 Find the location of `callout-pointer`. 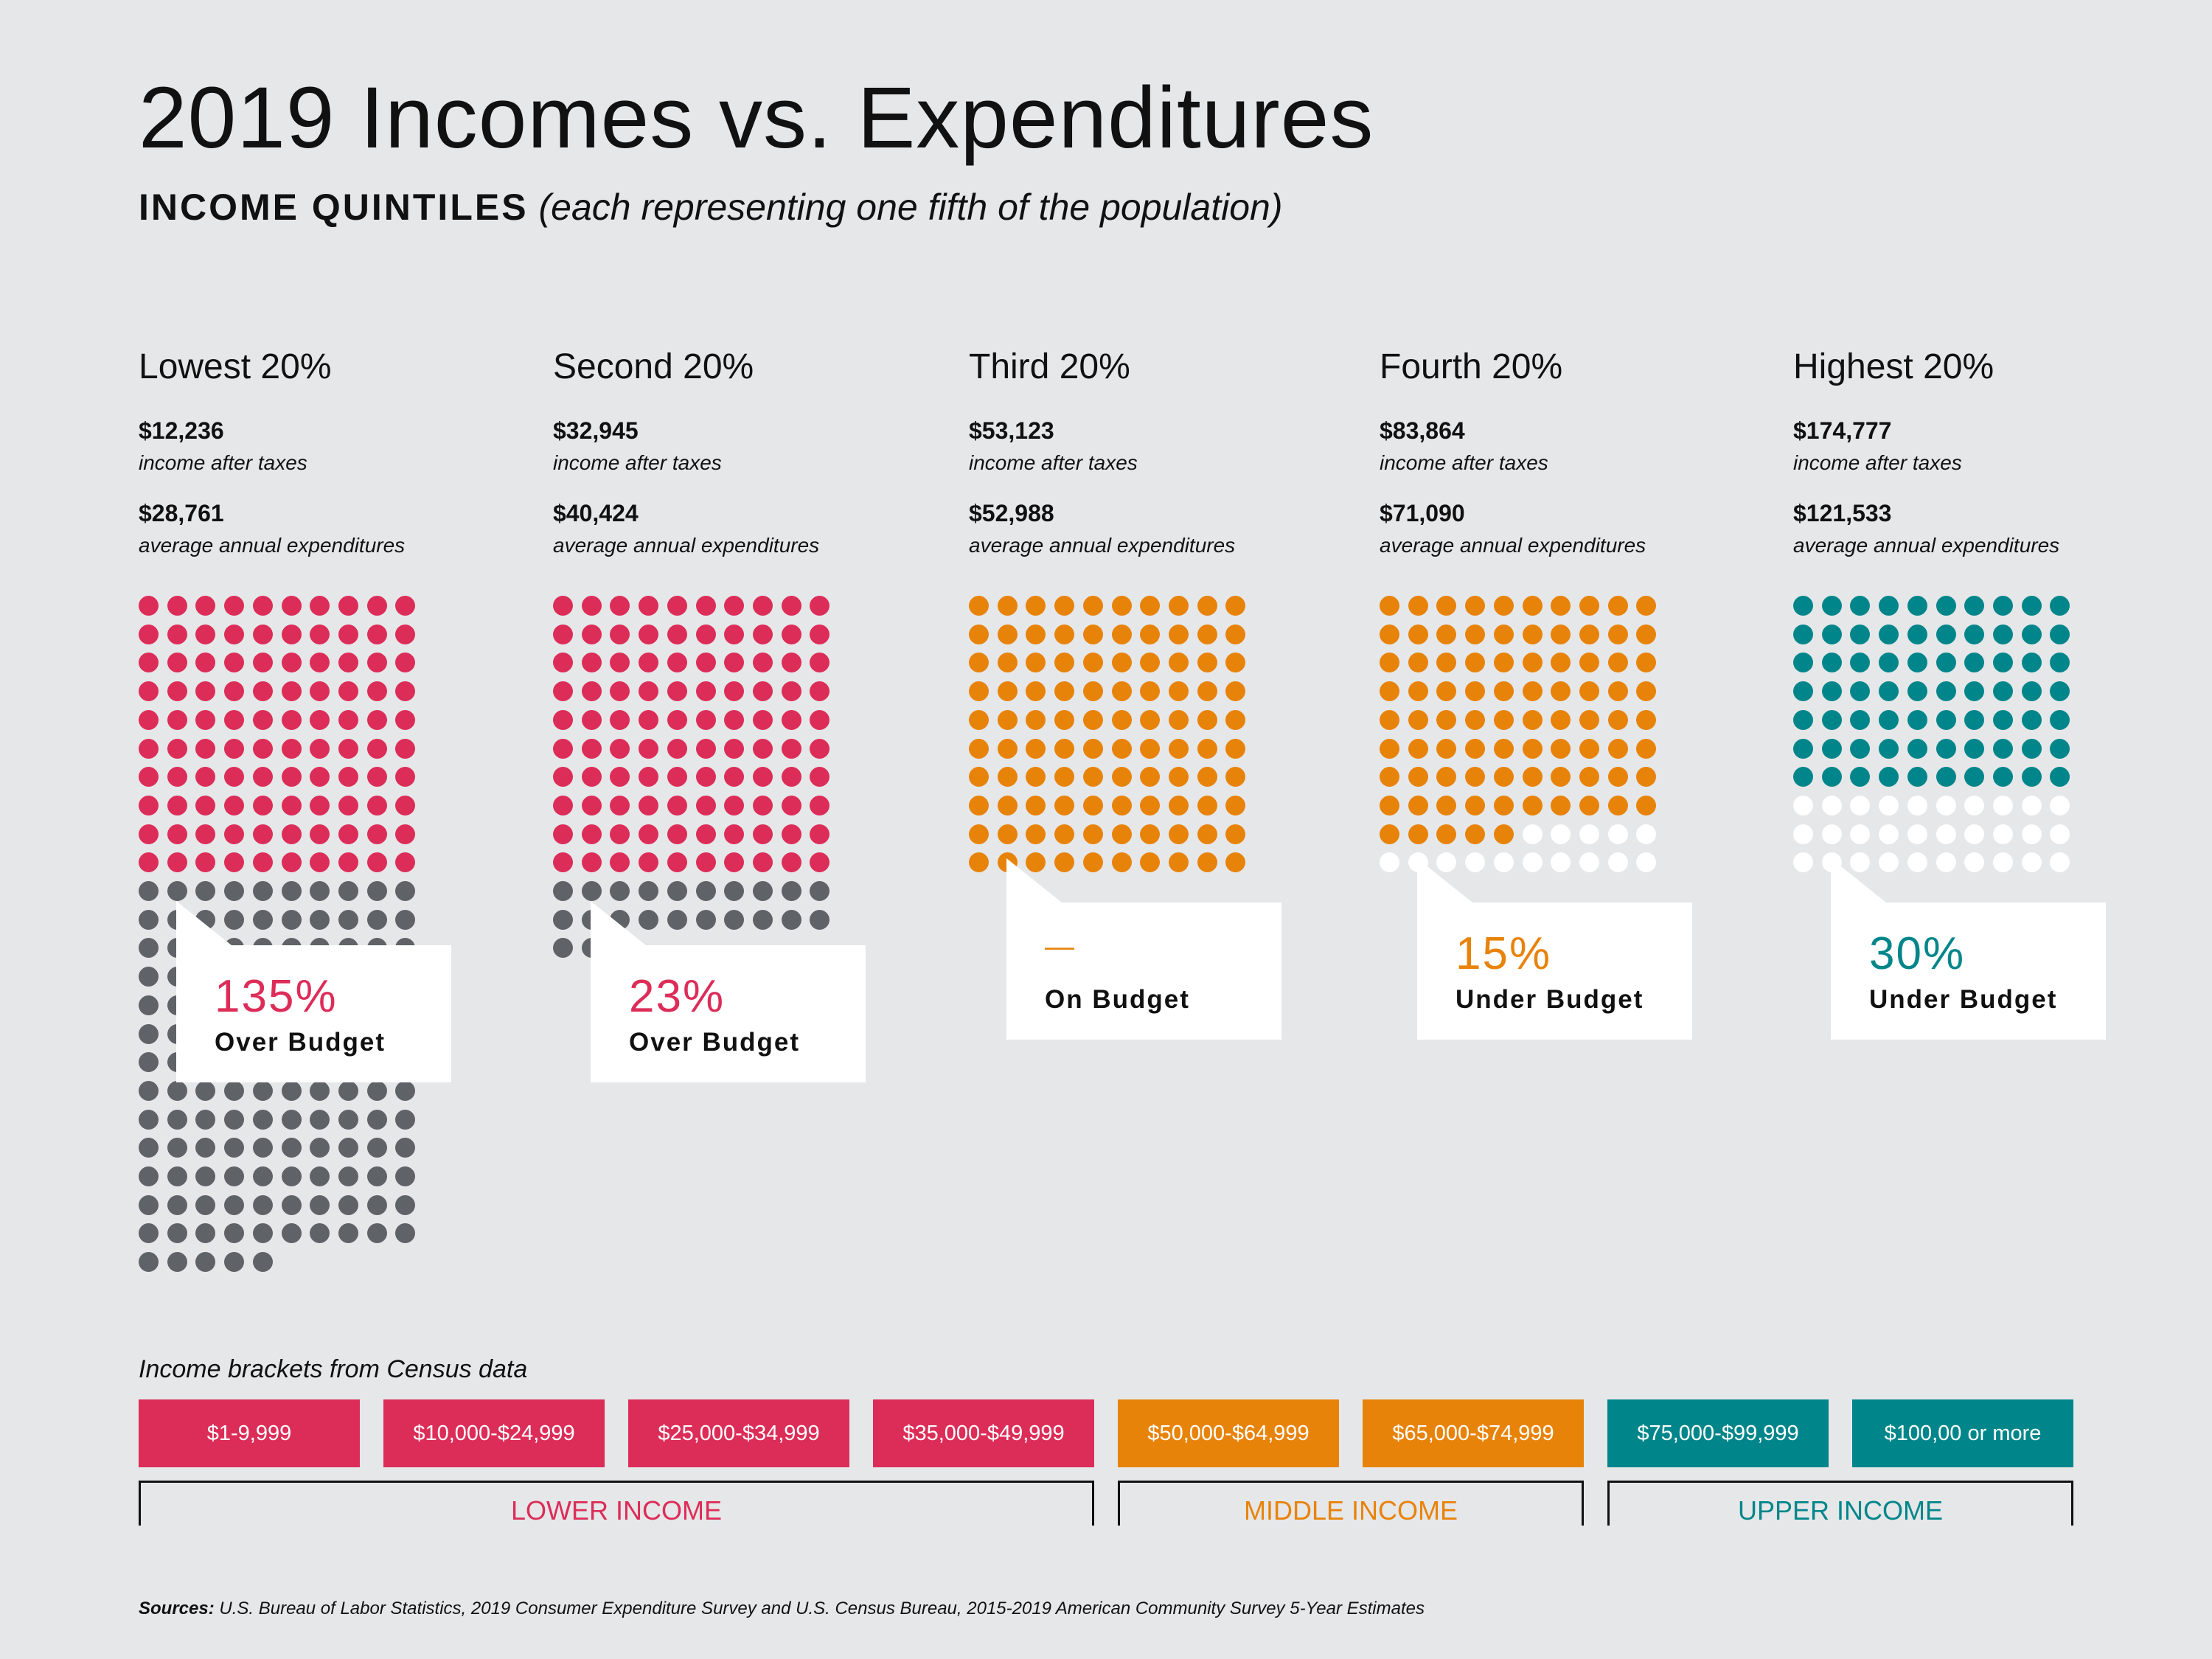

callout-pointer is located at coordinates (204, 923).